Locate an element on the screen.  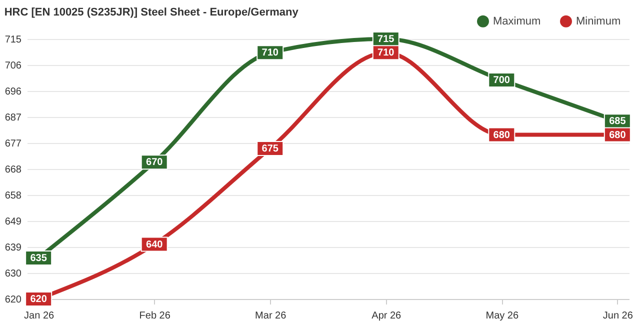
y-tick-label: 630 is located at coordinates (13, 274).